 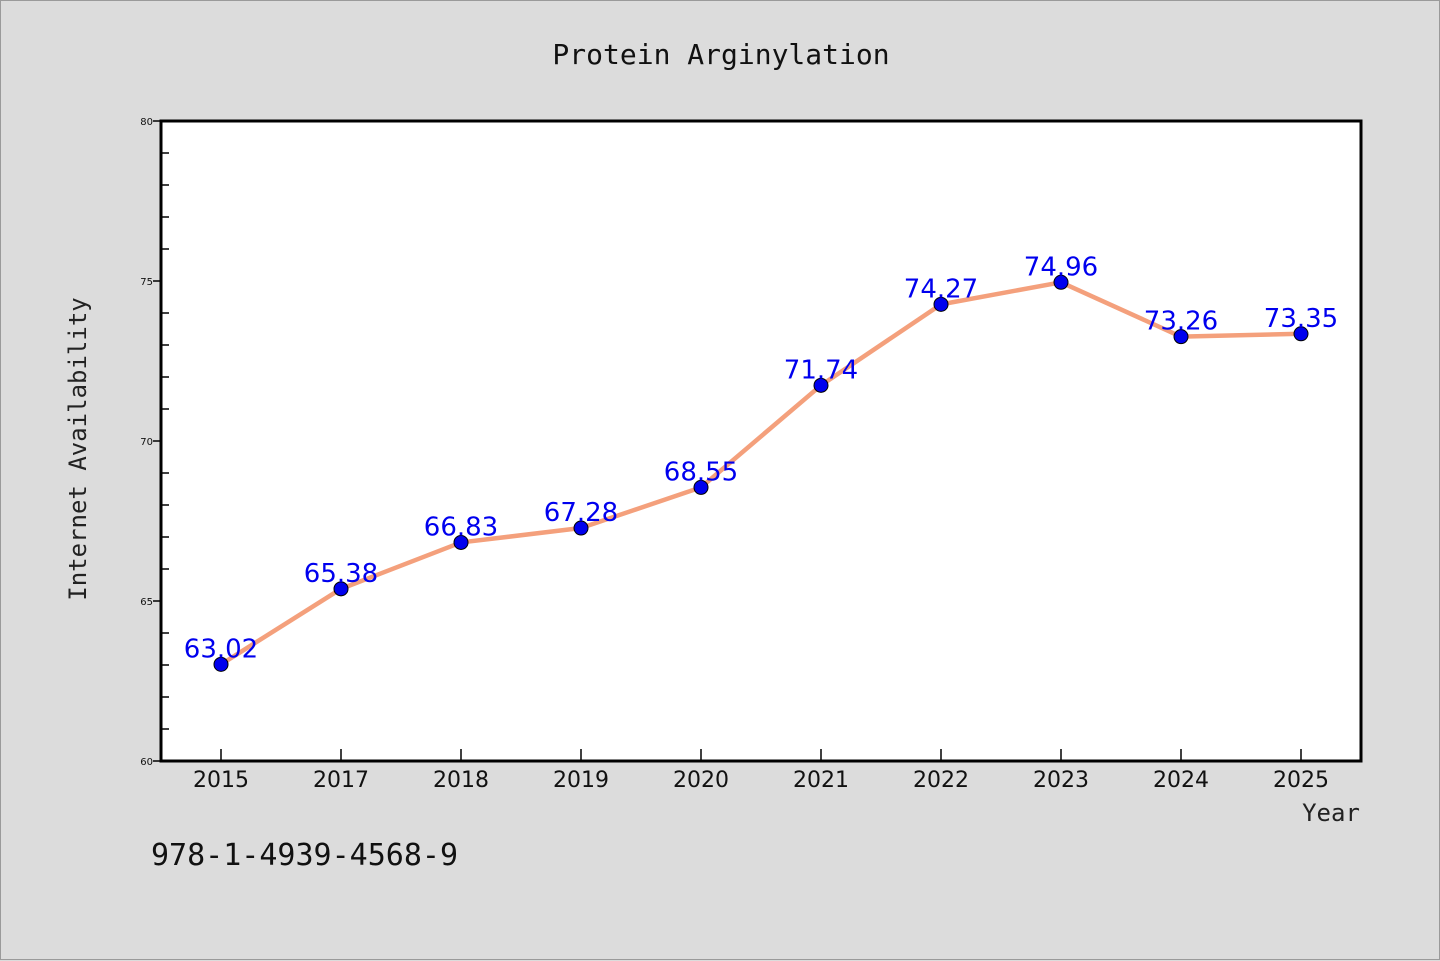 I want to click on y-axis-label: Internet Availability, so click(x=78, y=448).